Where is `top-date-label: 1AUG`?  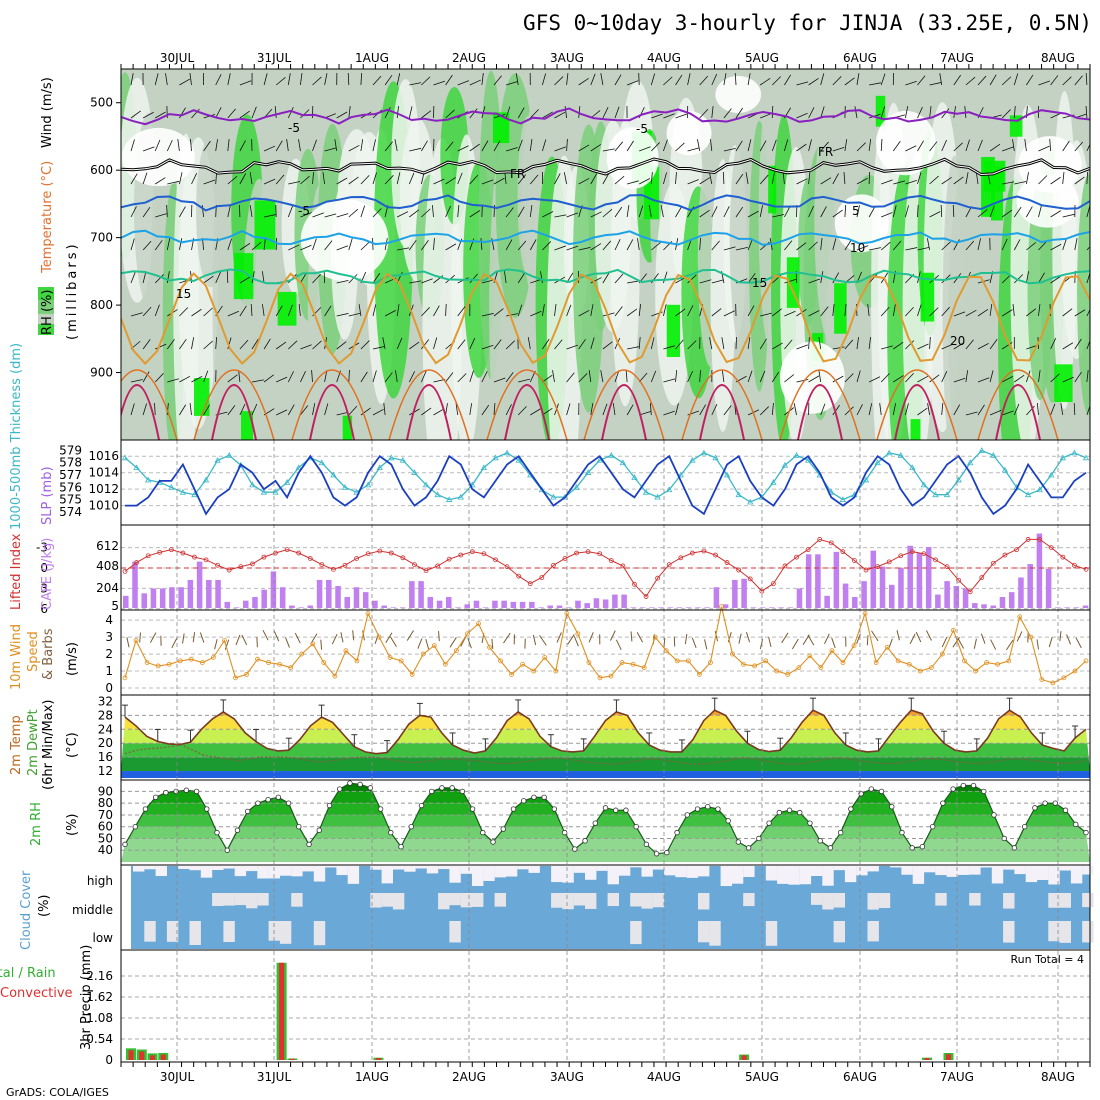 top-date-label: 1AUG is located at coordinates (372, 58).